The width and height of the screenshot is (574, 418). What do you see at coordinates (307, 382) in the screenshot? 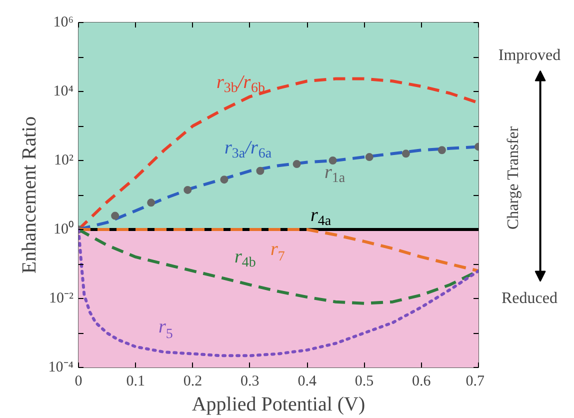
I see `x-tick-label: 0.4` at bounding box center [307, 382].